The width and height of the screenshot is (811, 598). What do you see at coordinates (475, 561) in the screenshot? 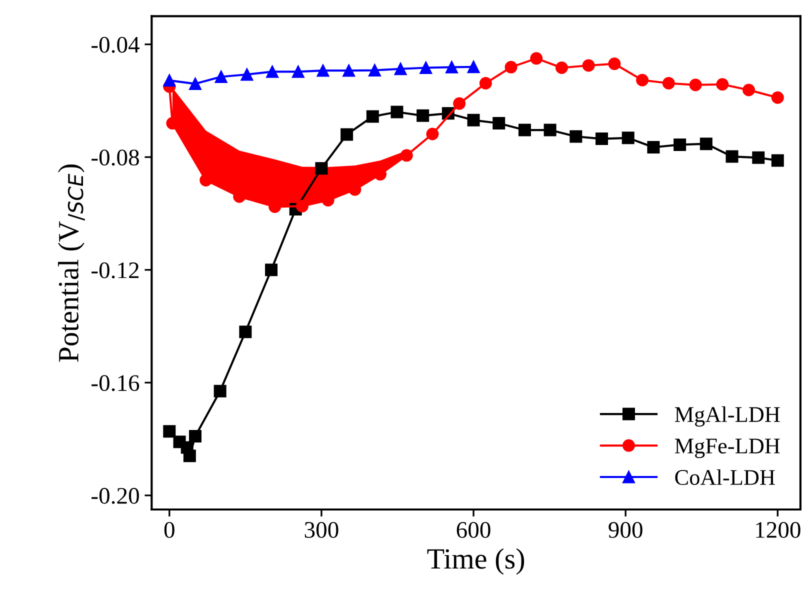
I see `x-axis-title: Time (s)` at bounding box center [475, 561].